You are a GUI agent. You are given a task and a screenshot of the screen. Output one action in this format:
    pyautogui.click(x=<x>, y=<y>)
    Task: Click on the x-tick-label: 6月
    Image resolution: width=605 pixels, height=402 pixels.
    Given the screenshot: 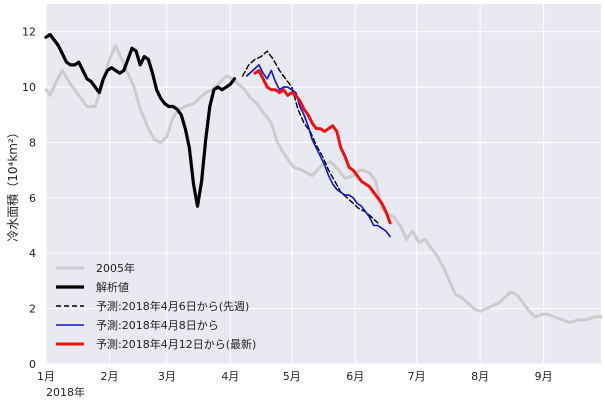 What is the action you would take?
    pyautogui.click(x=355, y=376)
    